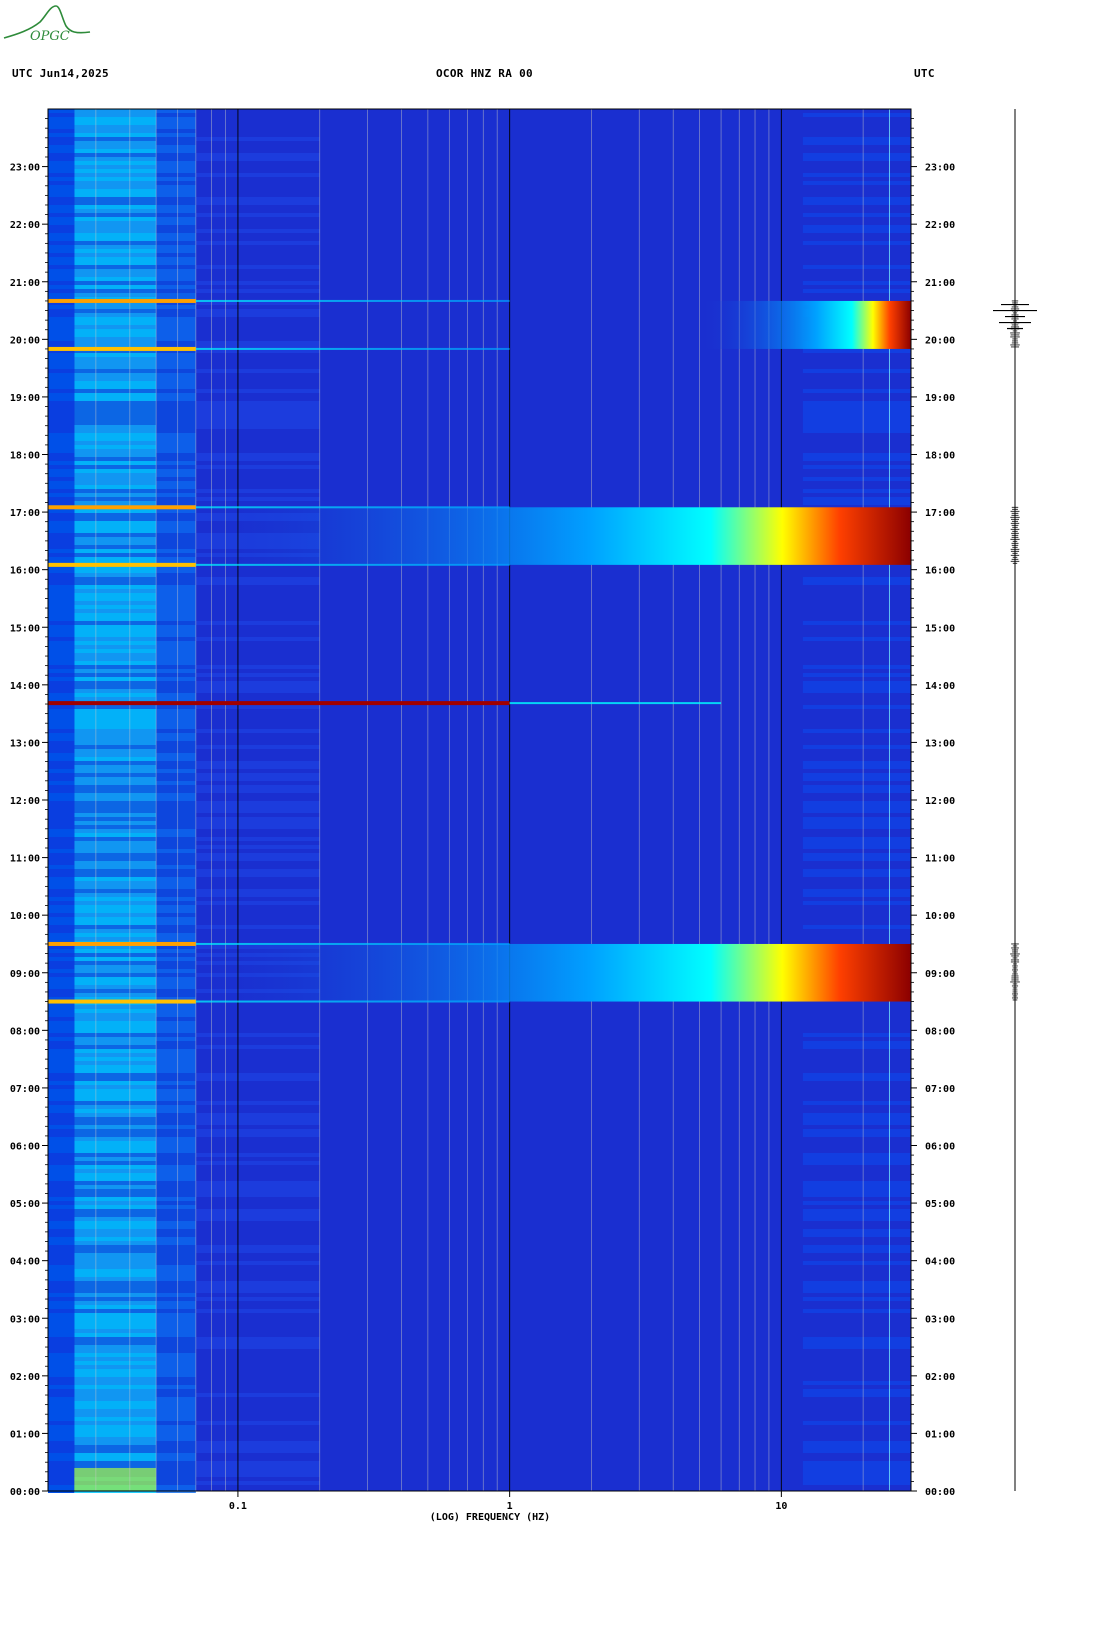 The height and width of the screenshot is (1634, 1102). Describe the element at coordinates (25, 801) in the screenshot. I see `y-tick-label-left: 12:00` at that location.